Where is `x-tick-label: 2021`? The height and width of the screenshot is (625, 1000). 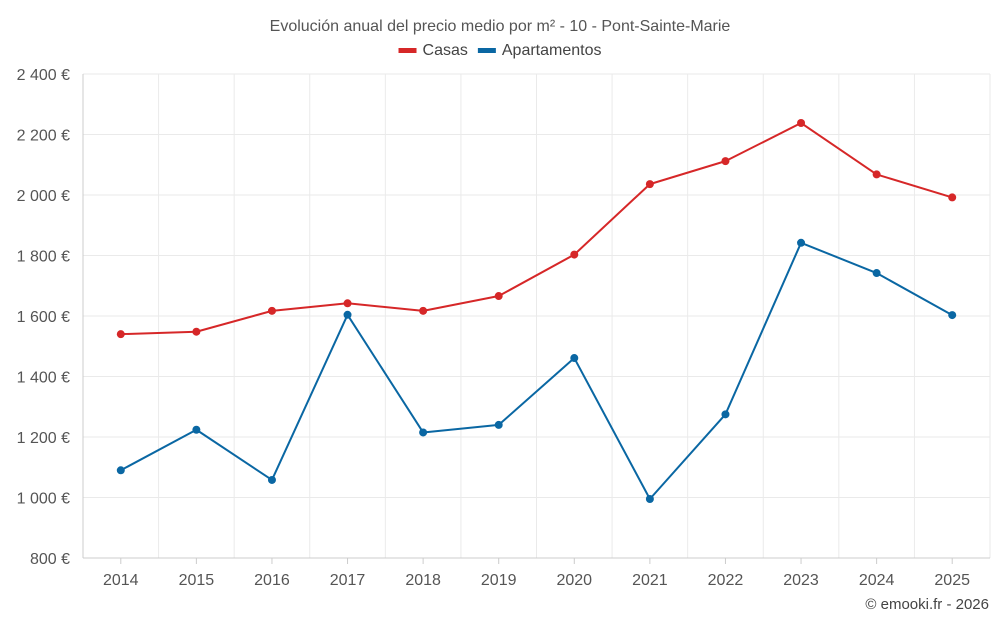 x-tick-label: 2021 is located at coordinates (650, 580).